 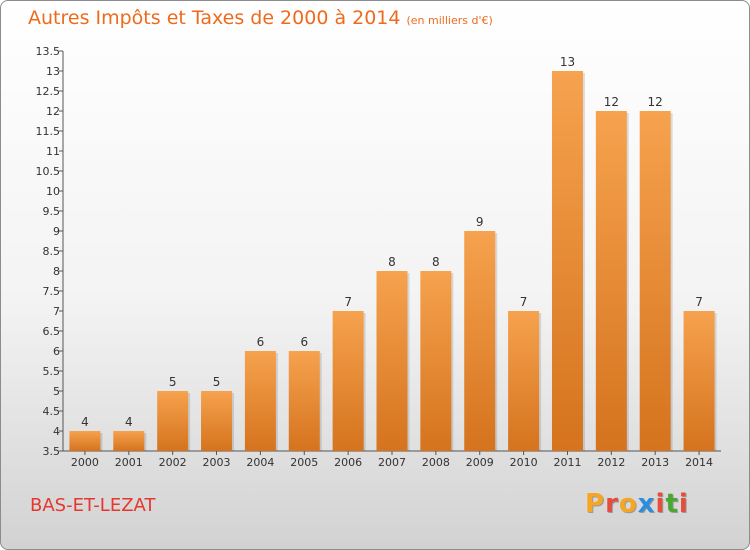 I want to click on logo-letter: x, so click(x=646, y=504).